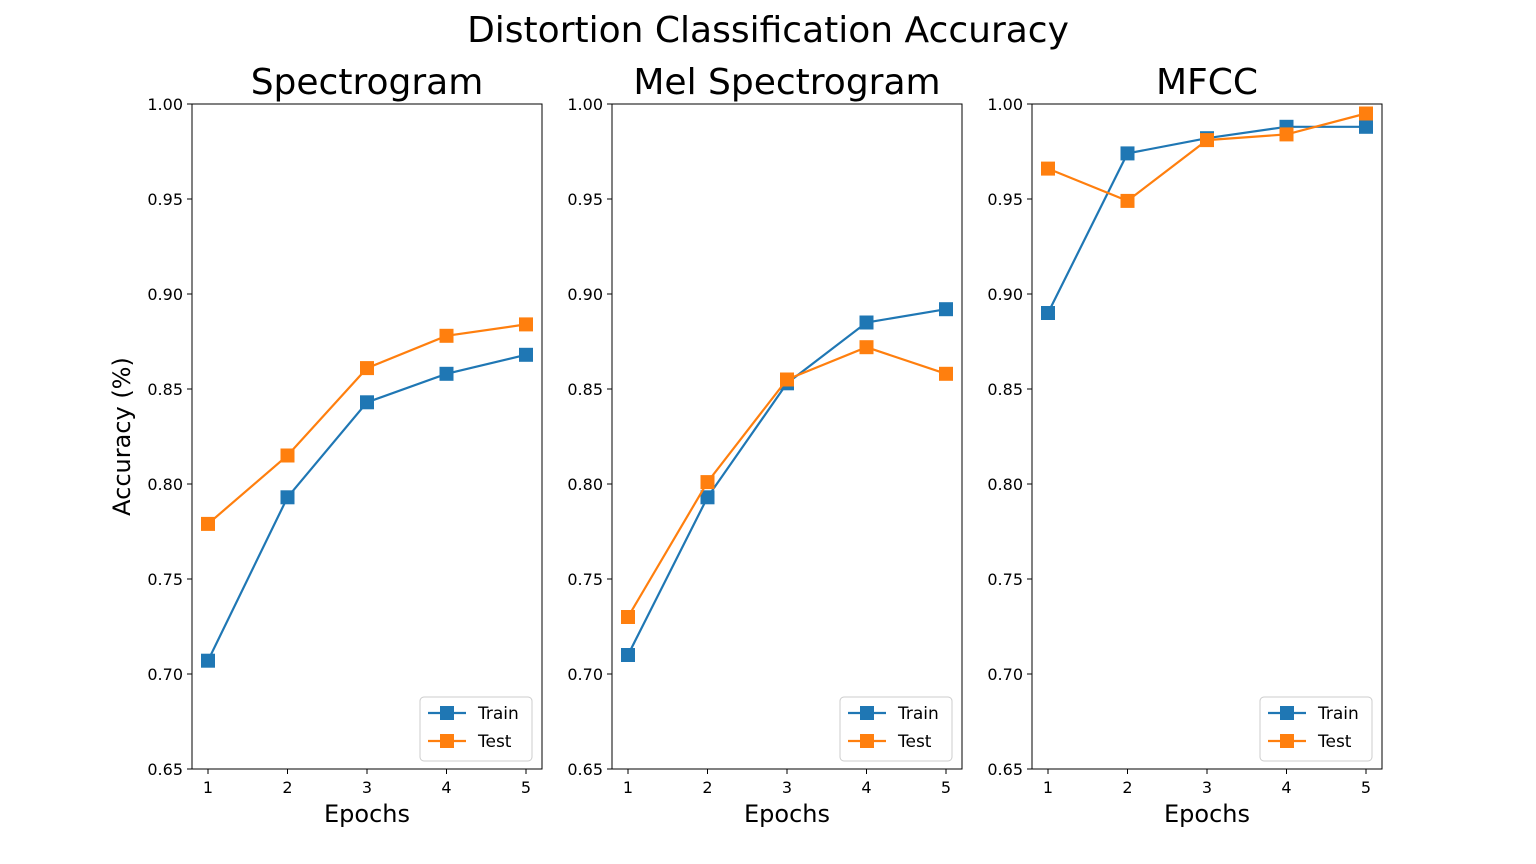 The width and height of the screenshot is (1536, 864). What do you see at coordinates (768, 30) in the screenshot?
I see `figure-title: Distortion Classification Accuracy` at bounding box center [768, 30].